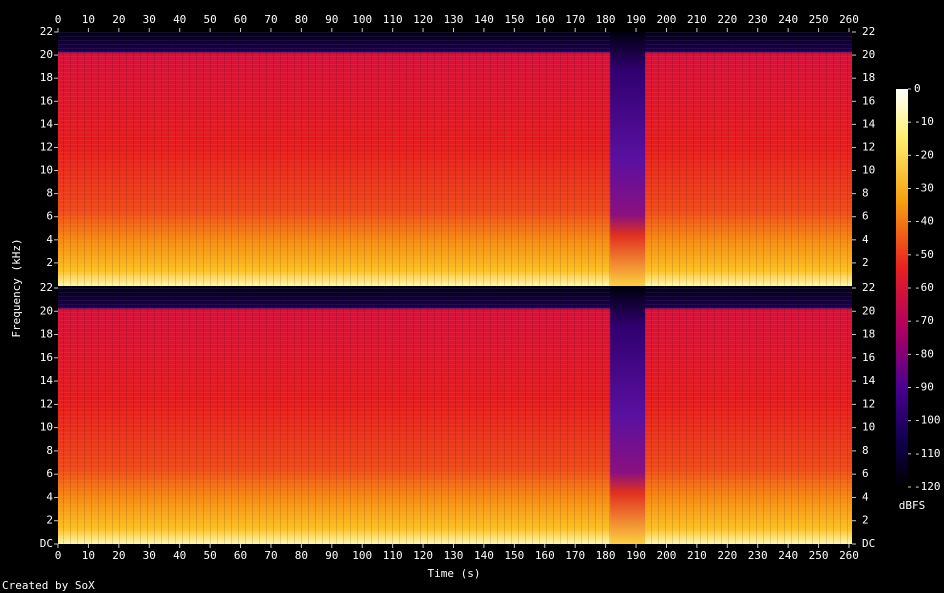 The width and height of the screenshot is (944, 593). Describe the element at coordinates (924, 353) in the screenshot. I see `colorbar-tick-label: -80` at that location.